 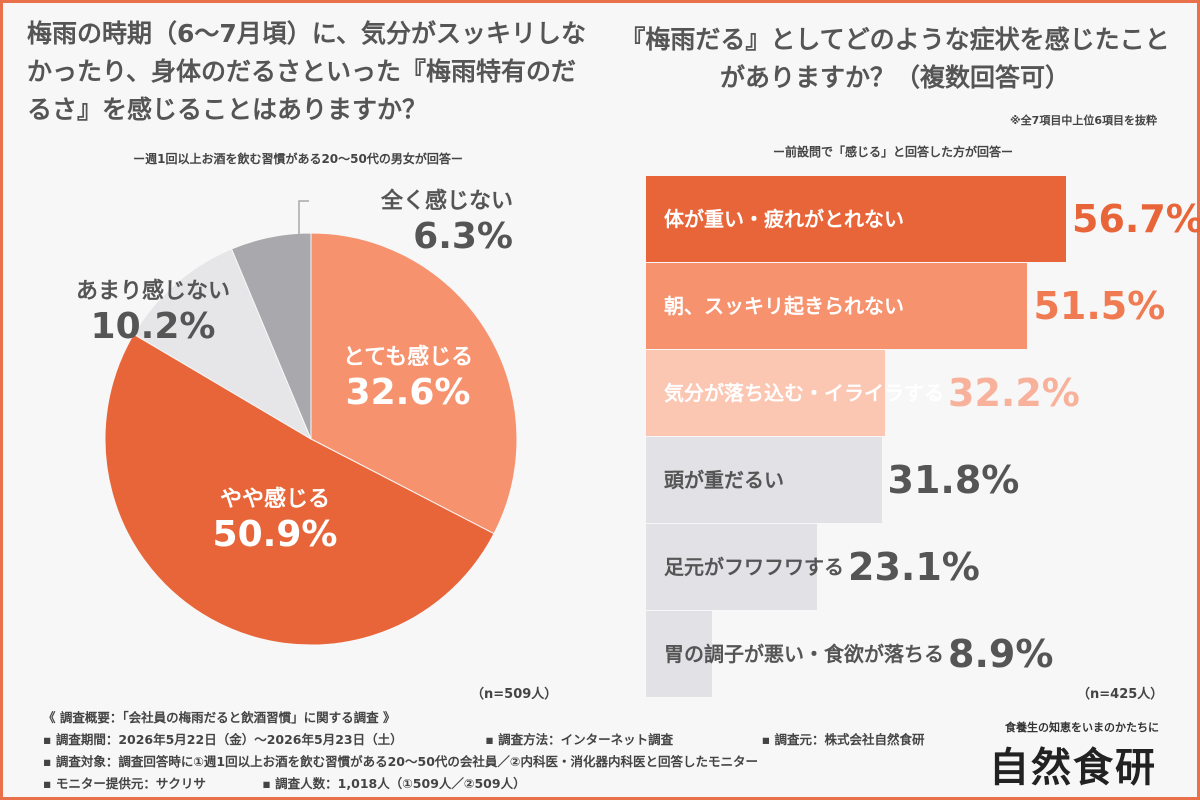 I want to click on pie-label-very: とても感じる 32.6%, so click(x=408, y=377).